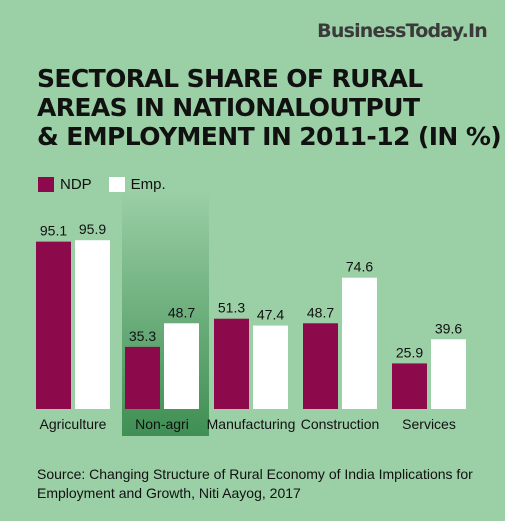 The width and height of the screenshot is (505, 521). What do you see at coordinates (73, 424) in the screenshot?
I see `x-tick-label: Agriculture` at bounding box center [73, 424].